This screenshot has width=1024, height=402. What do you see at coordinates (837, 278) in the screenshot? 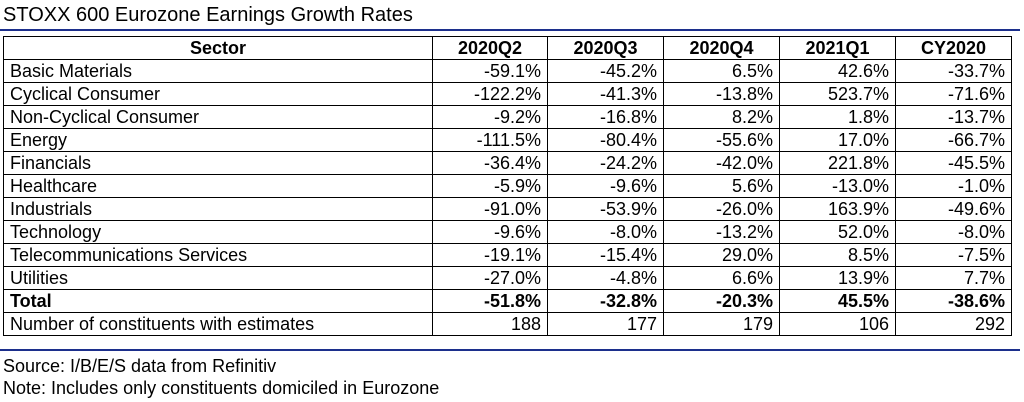
I see `value-cell: 13.9%` at bounding box center [837, 278].